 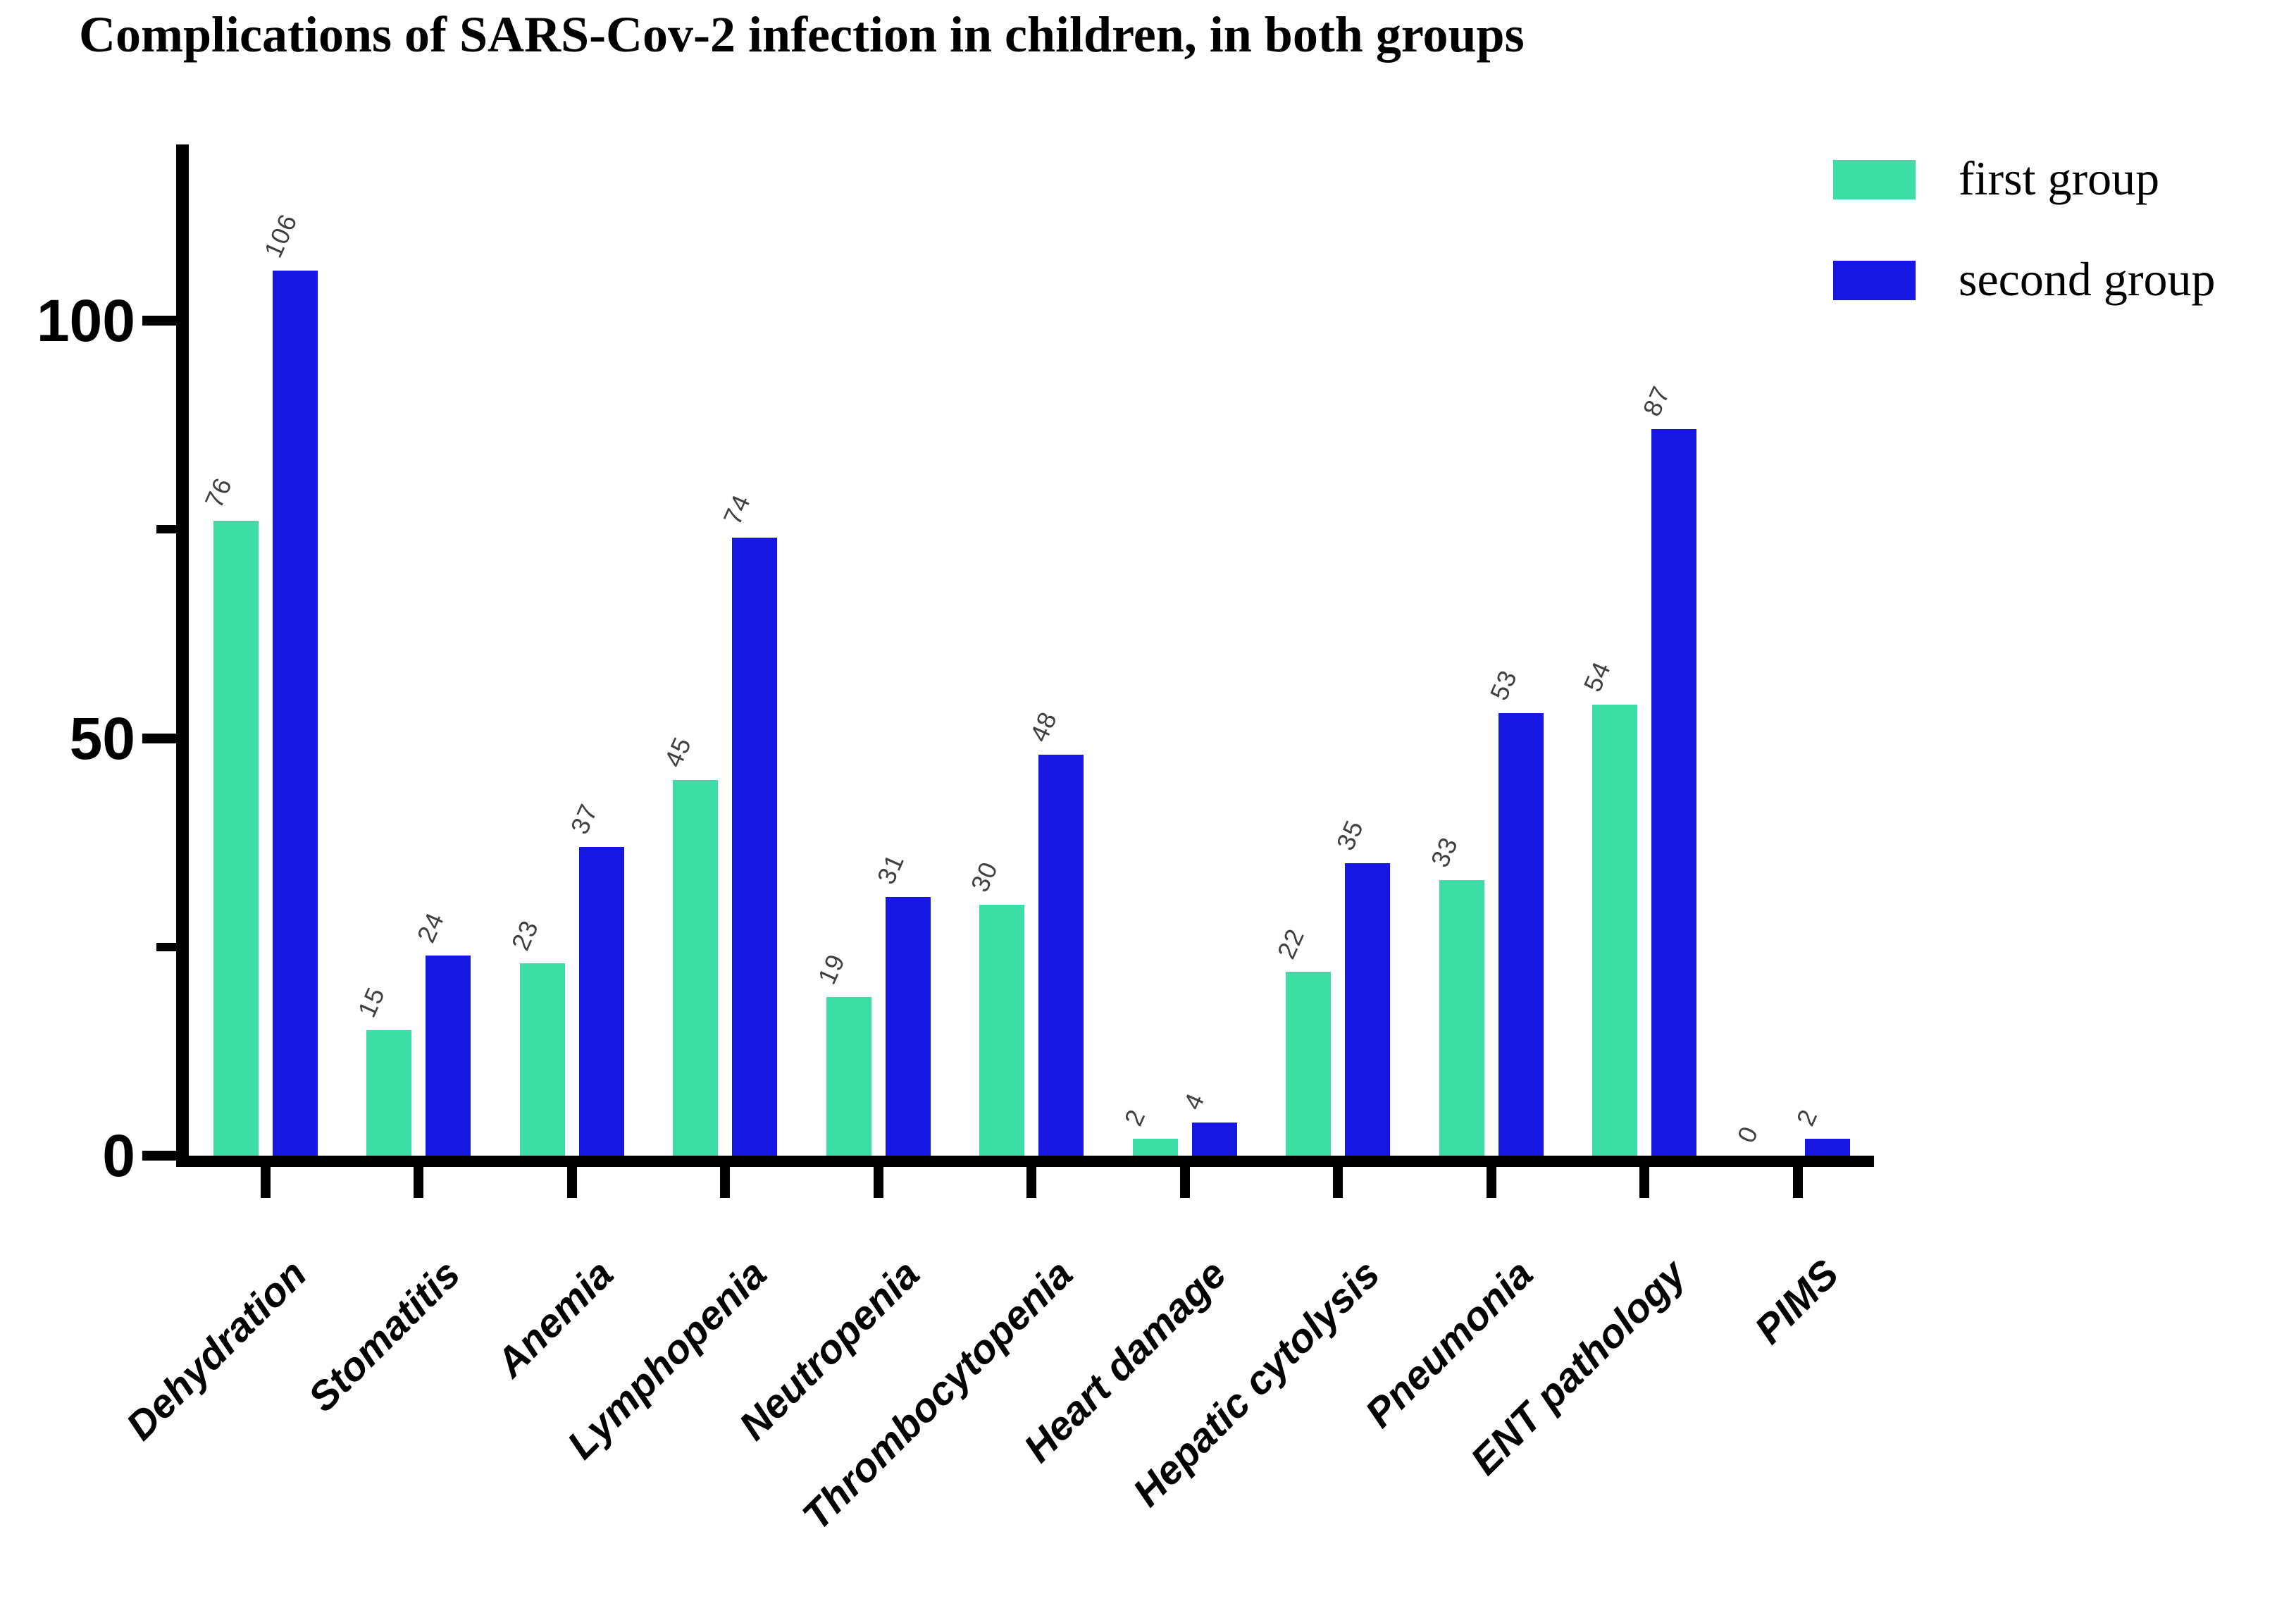 What do you see at coordinates (696, 968) in the screenshot?
I see `bar-first-group-lymphopenia` at bounding box center [696, 968].